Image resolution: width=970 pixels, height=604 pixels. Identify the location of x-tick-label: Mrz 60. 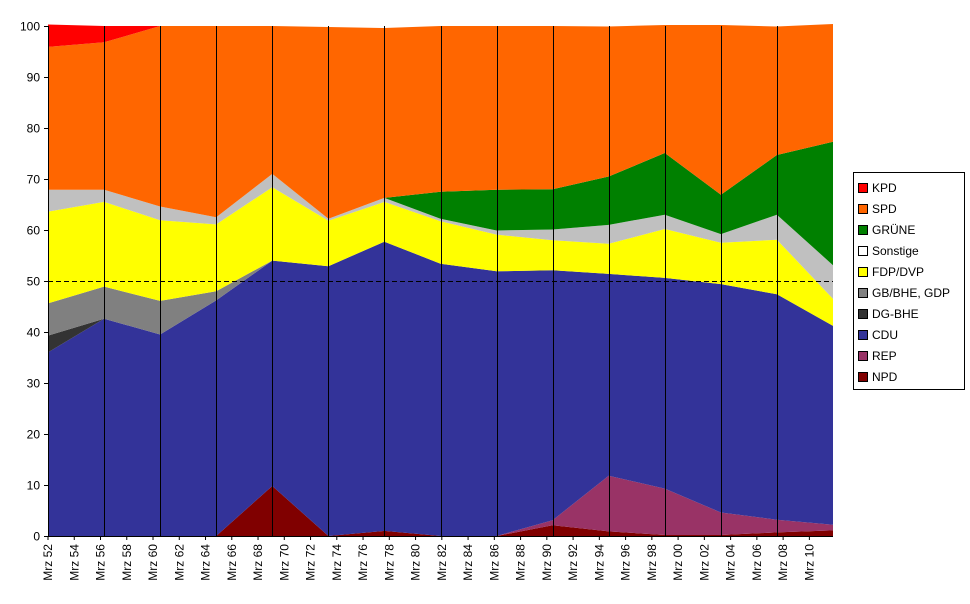
(153, 562).